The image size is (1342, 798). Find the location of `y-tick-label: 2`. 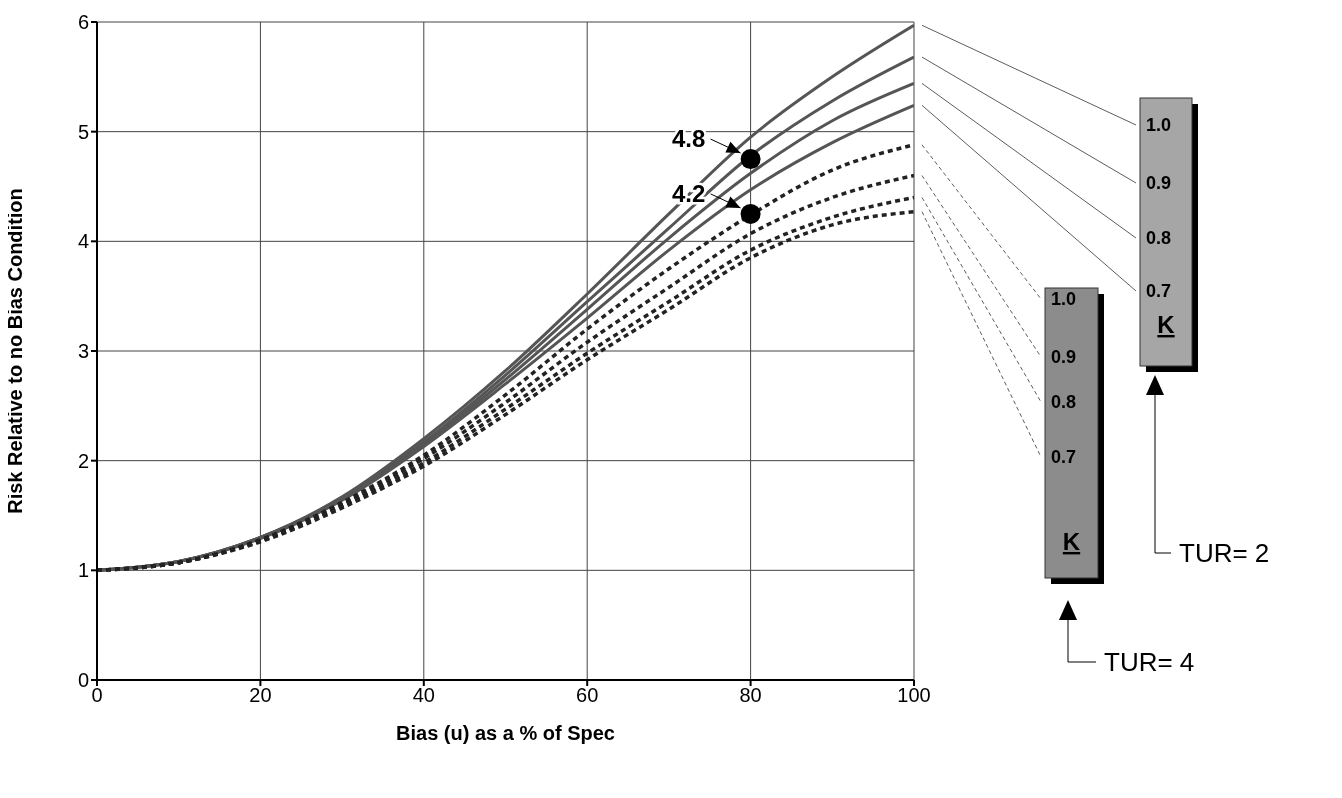

y-tick-label: 2 is located at coordinates (83, 460).